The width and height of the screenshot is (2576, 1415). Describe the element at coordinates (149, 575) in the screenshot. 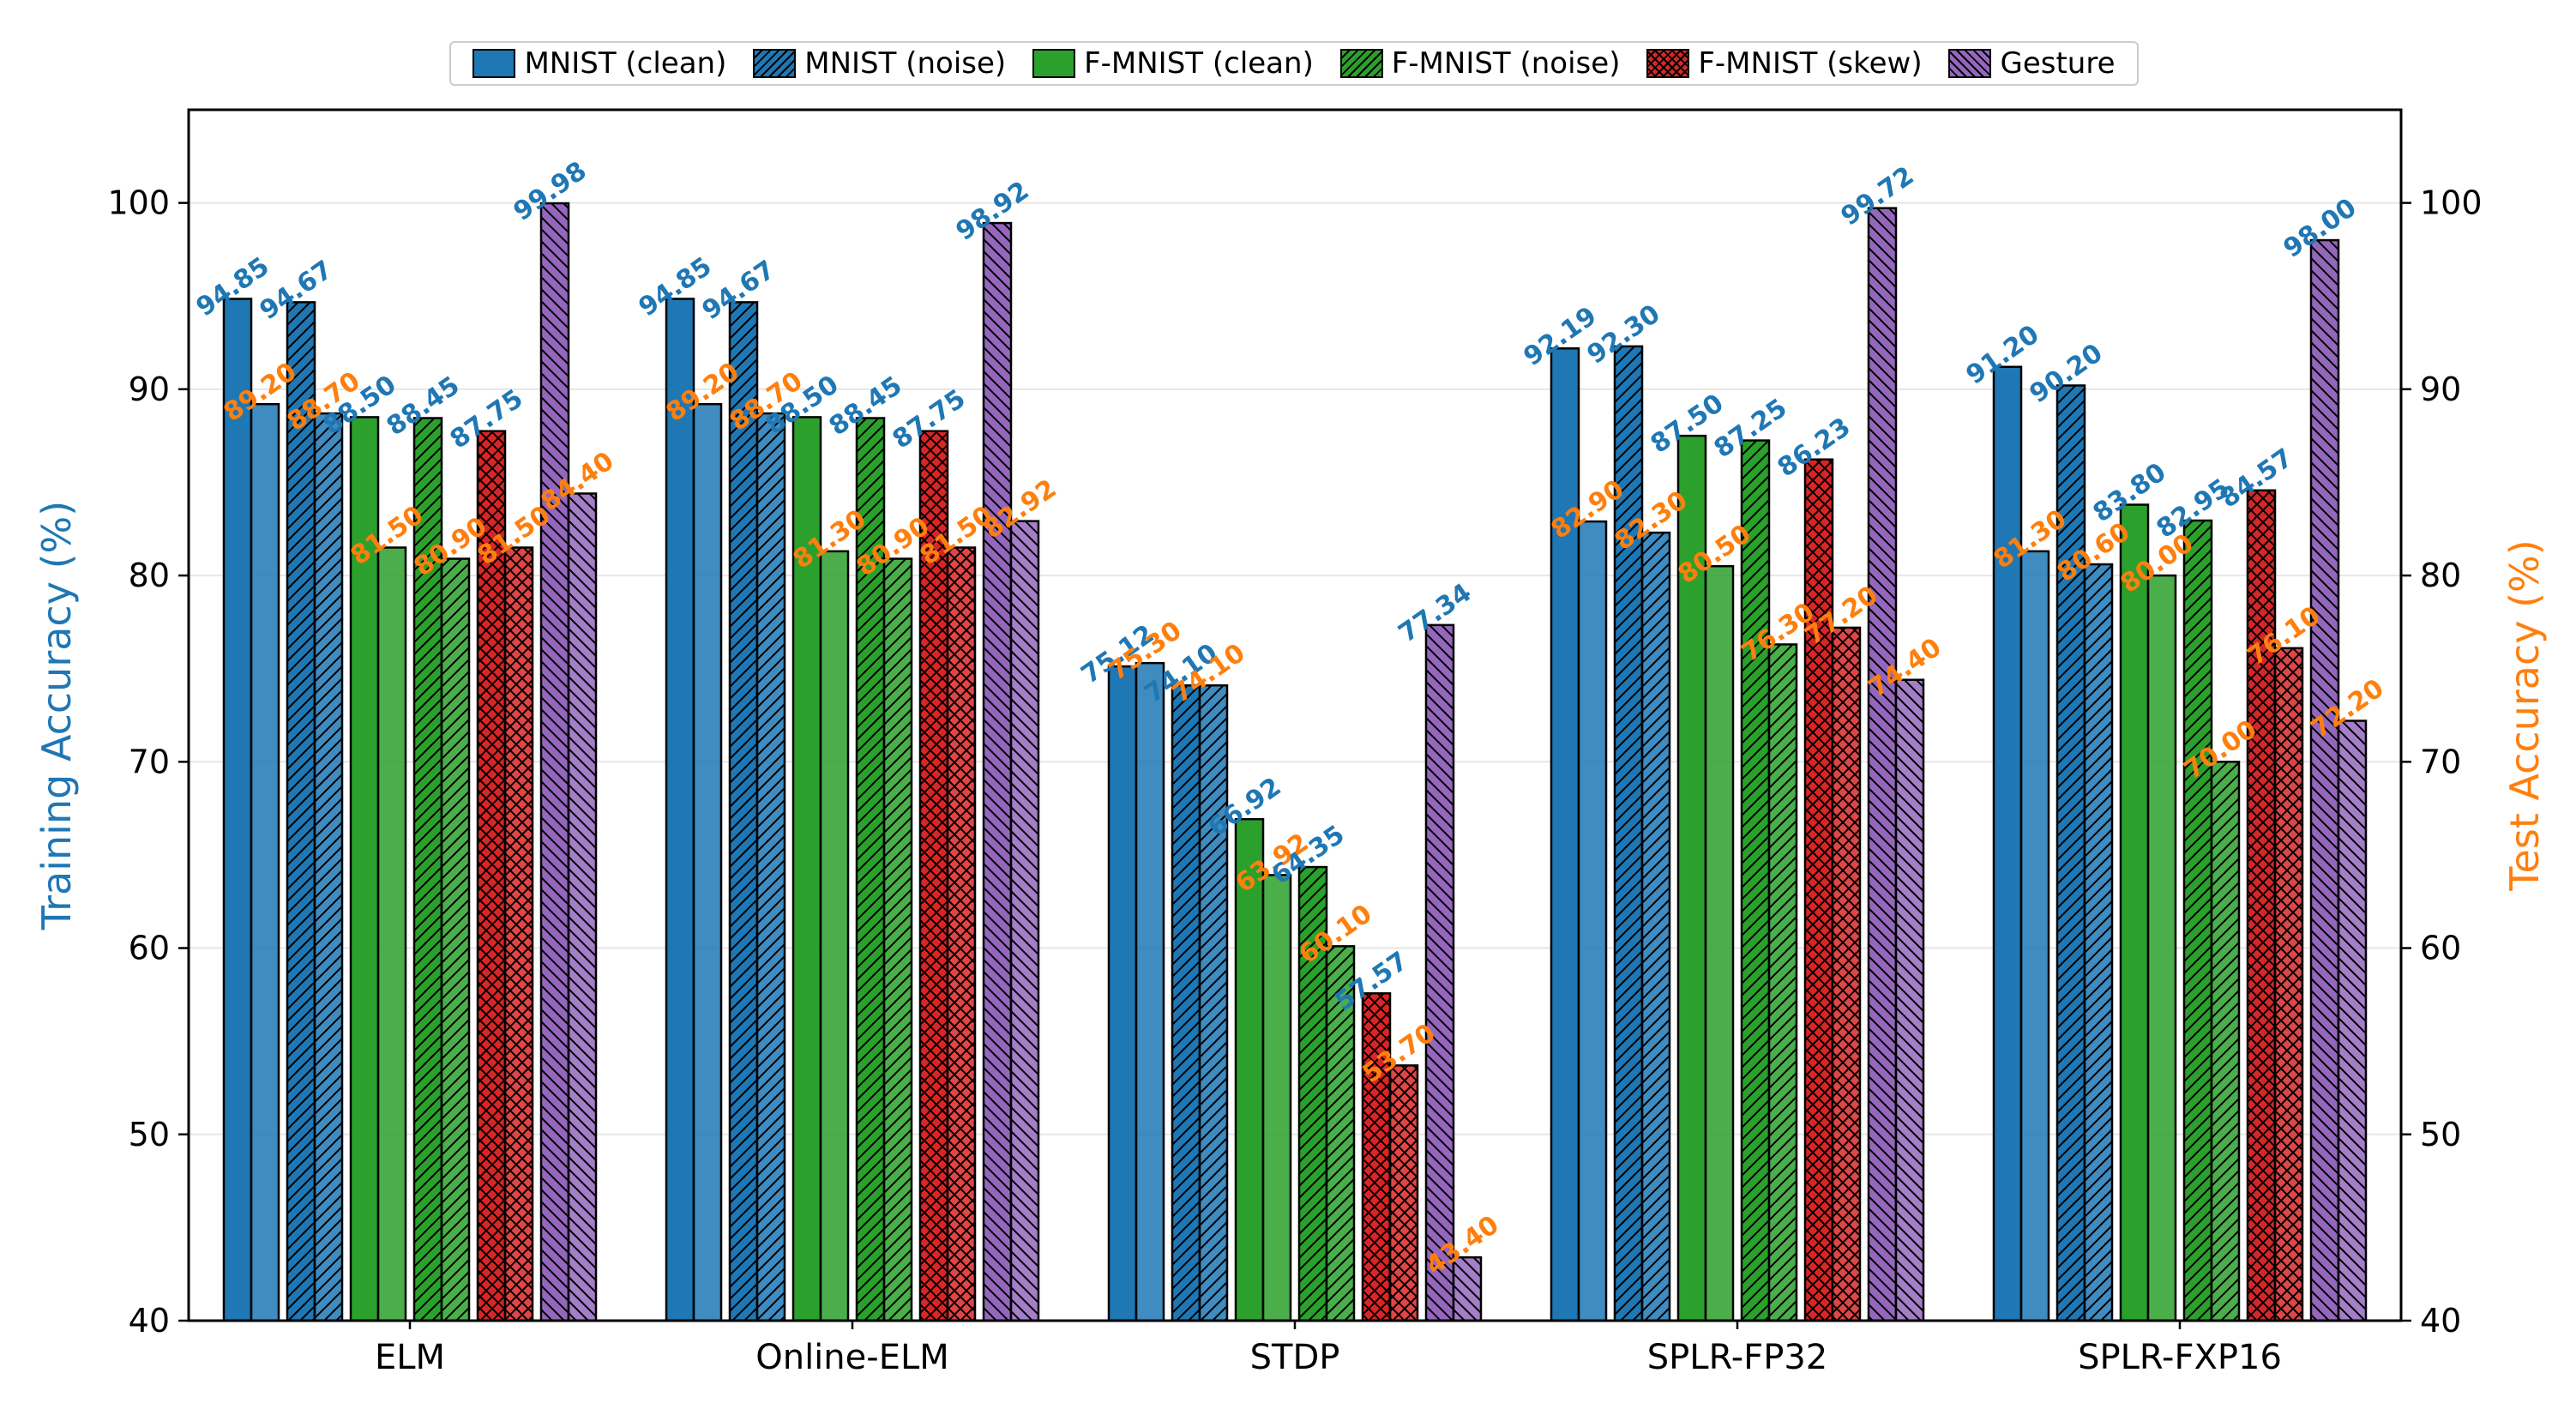

I see `y-tick-label-left: 80` at that location.